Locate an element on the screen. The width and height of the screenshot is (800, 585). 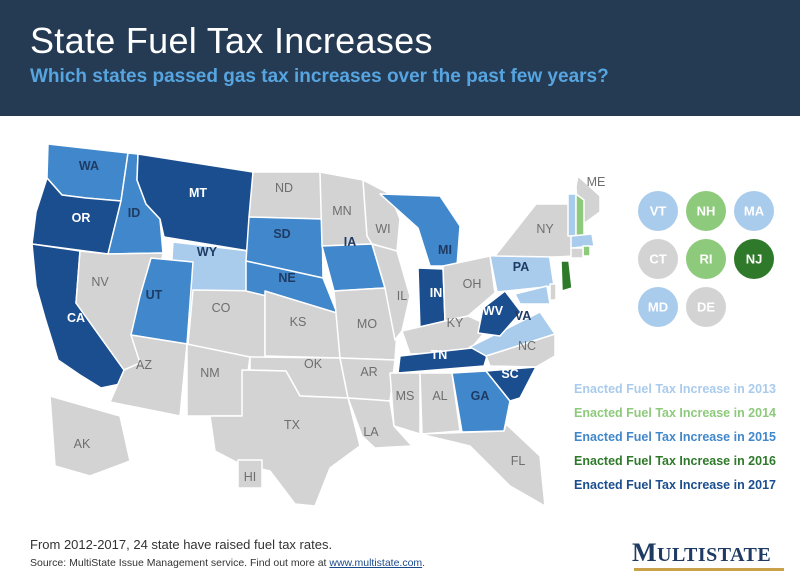
logo-underline is located at coordinates (709, 569).